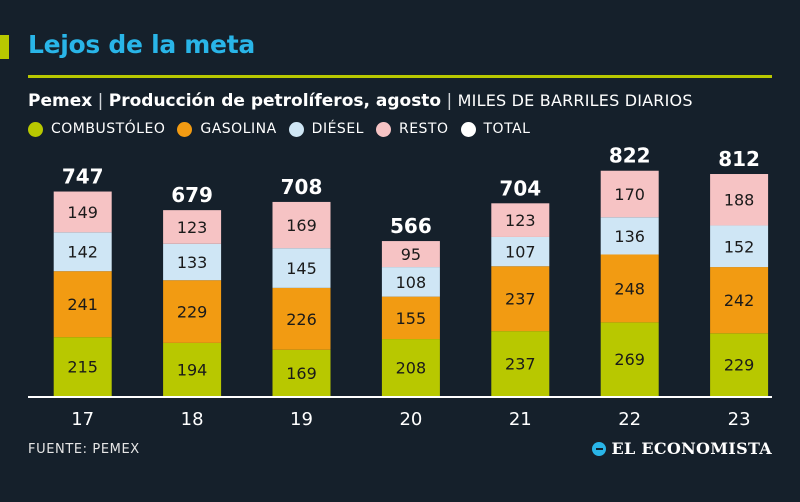 The height and width of the screenshot is (502, 800). I want to click on data-label-resto-21: 123, so click(520, 220).